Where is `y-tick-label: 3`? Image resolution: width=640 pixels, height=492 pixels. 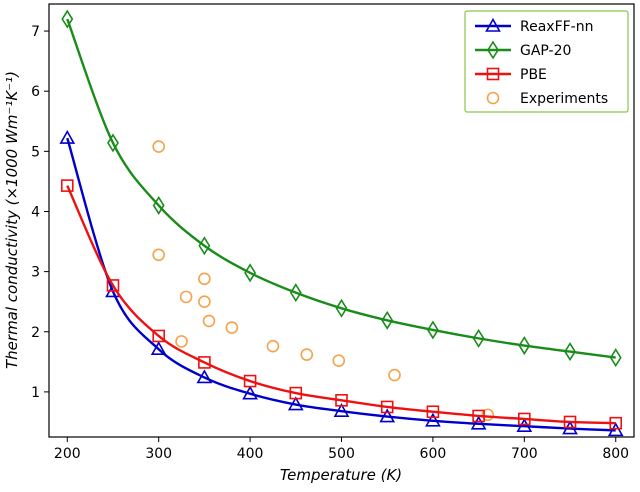 y-tick-label: 3 is located at coordinates (35, 273).